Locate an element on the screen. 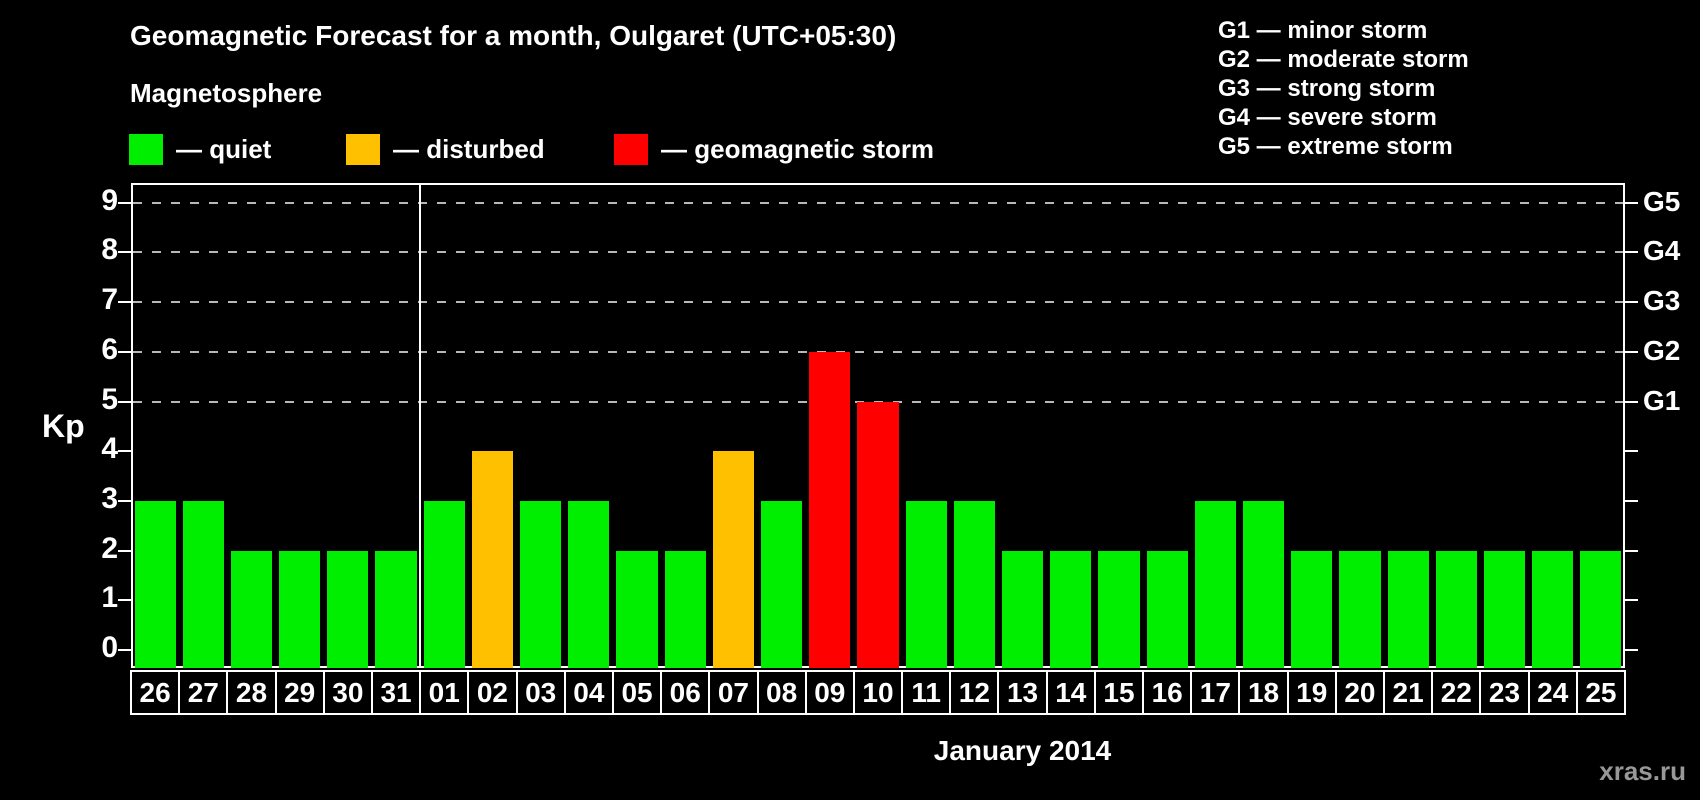 This screenshot has width=1700, height=800. y-tick-label: 9 is located at coordinates (109, 200).